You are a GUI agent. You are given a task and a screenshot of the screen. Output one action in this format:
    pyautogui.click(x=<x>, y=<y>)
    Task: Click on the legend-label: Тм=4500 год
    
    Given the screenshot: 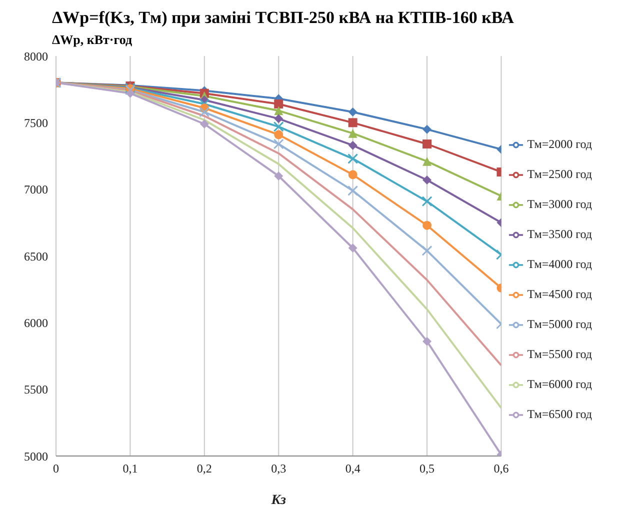 What is the action you would take?
    pyautogui.click(x=559, y=294)
    